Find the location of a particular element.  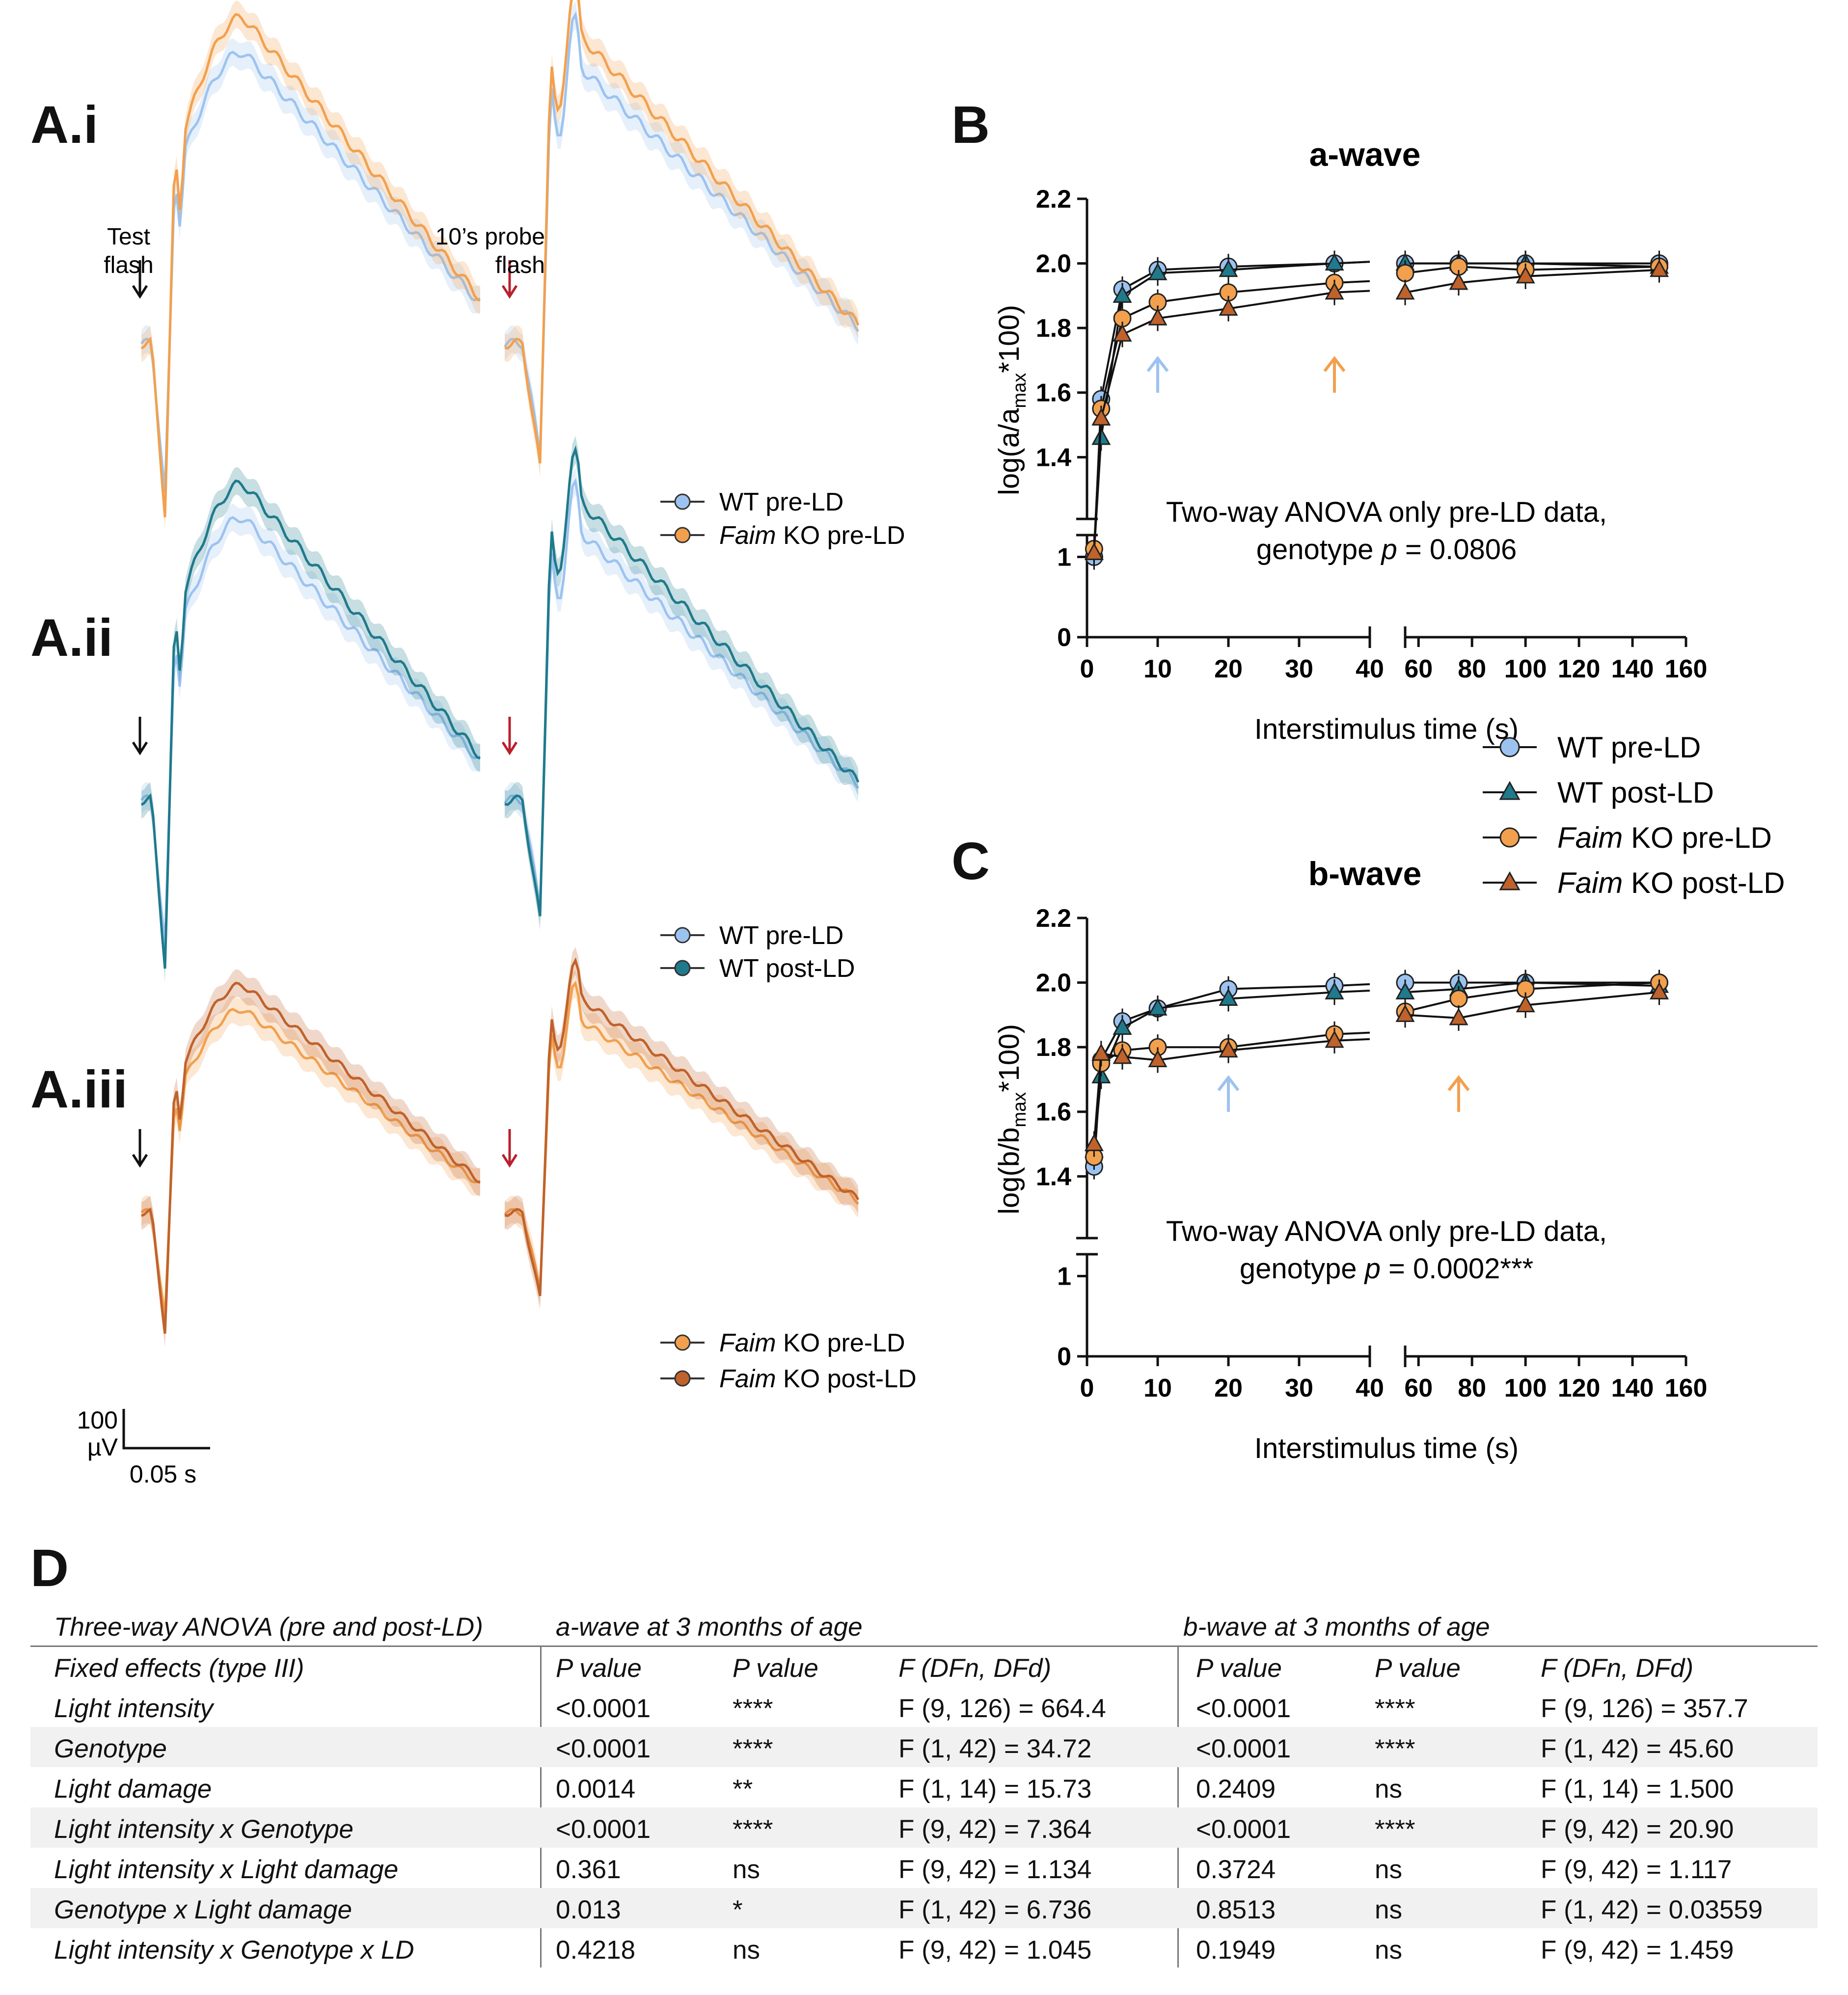

trace-band-a-iii-ko_pre-test is located at coordinates (310, 1163).